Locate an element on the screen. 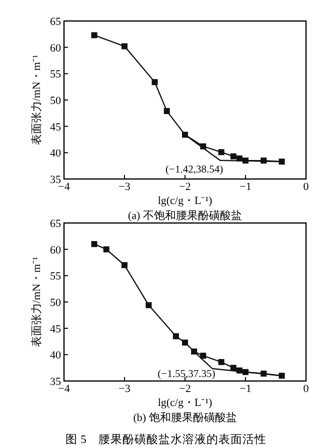 The height and width of the screenshot is (448, 333). text: (b) 饱和腰果酚磺酸盐 is located at coordinates (185, 417).